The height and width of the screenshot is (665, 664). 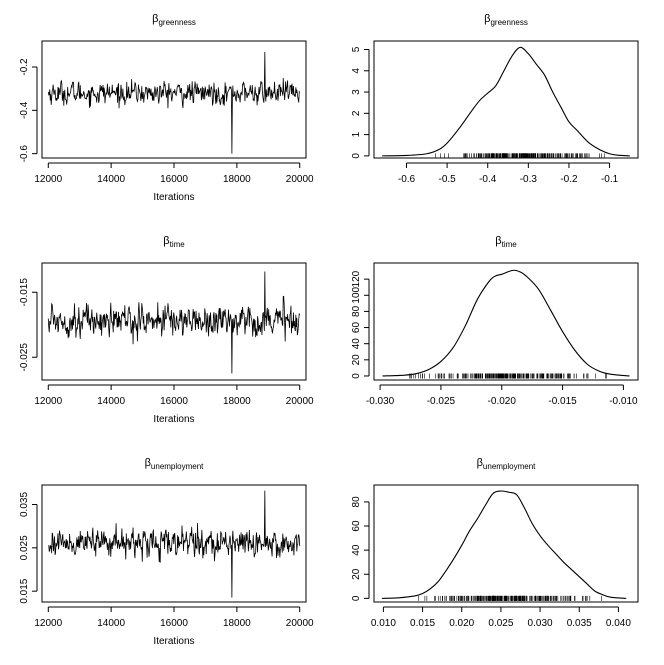 What do you see at coordinates (488, 179) in the screenshot?
I see `x-tick-label: -0.4` at bounding box center [488, 179].